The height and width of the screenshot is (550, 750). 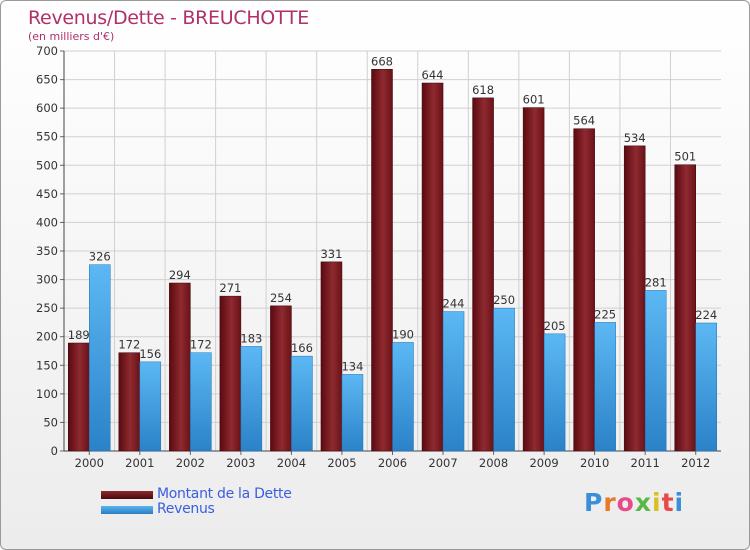 I want to click on y-tick-label: 600, so click(x=47, y=108).